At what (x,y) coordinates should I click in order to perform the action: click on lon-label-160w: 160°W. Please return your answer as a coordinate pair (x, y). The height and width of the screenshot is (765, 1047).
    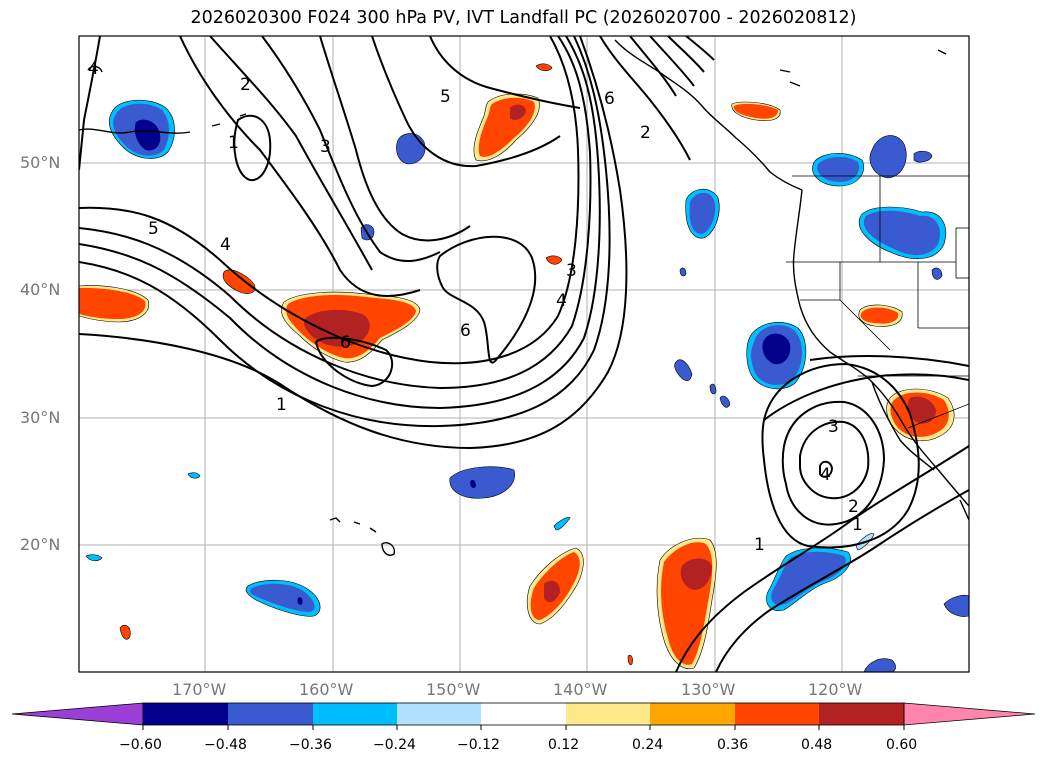
    Looking at the image, I should click on (326, 689).